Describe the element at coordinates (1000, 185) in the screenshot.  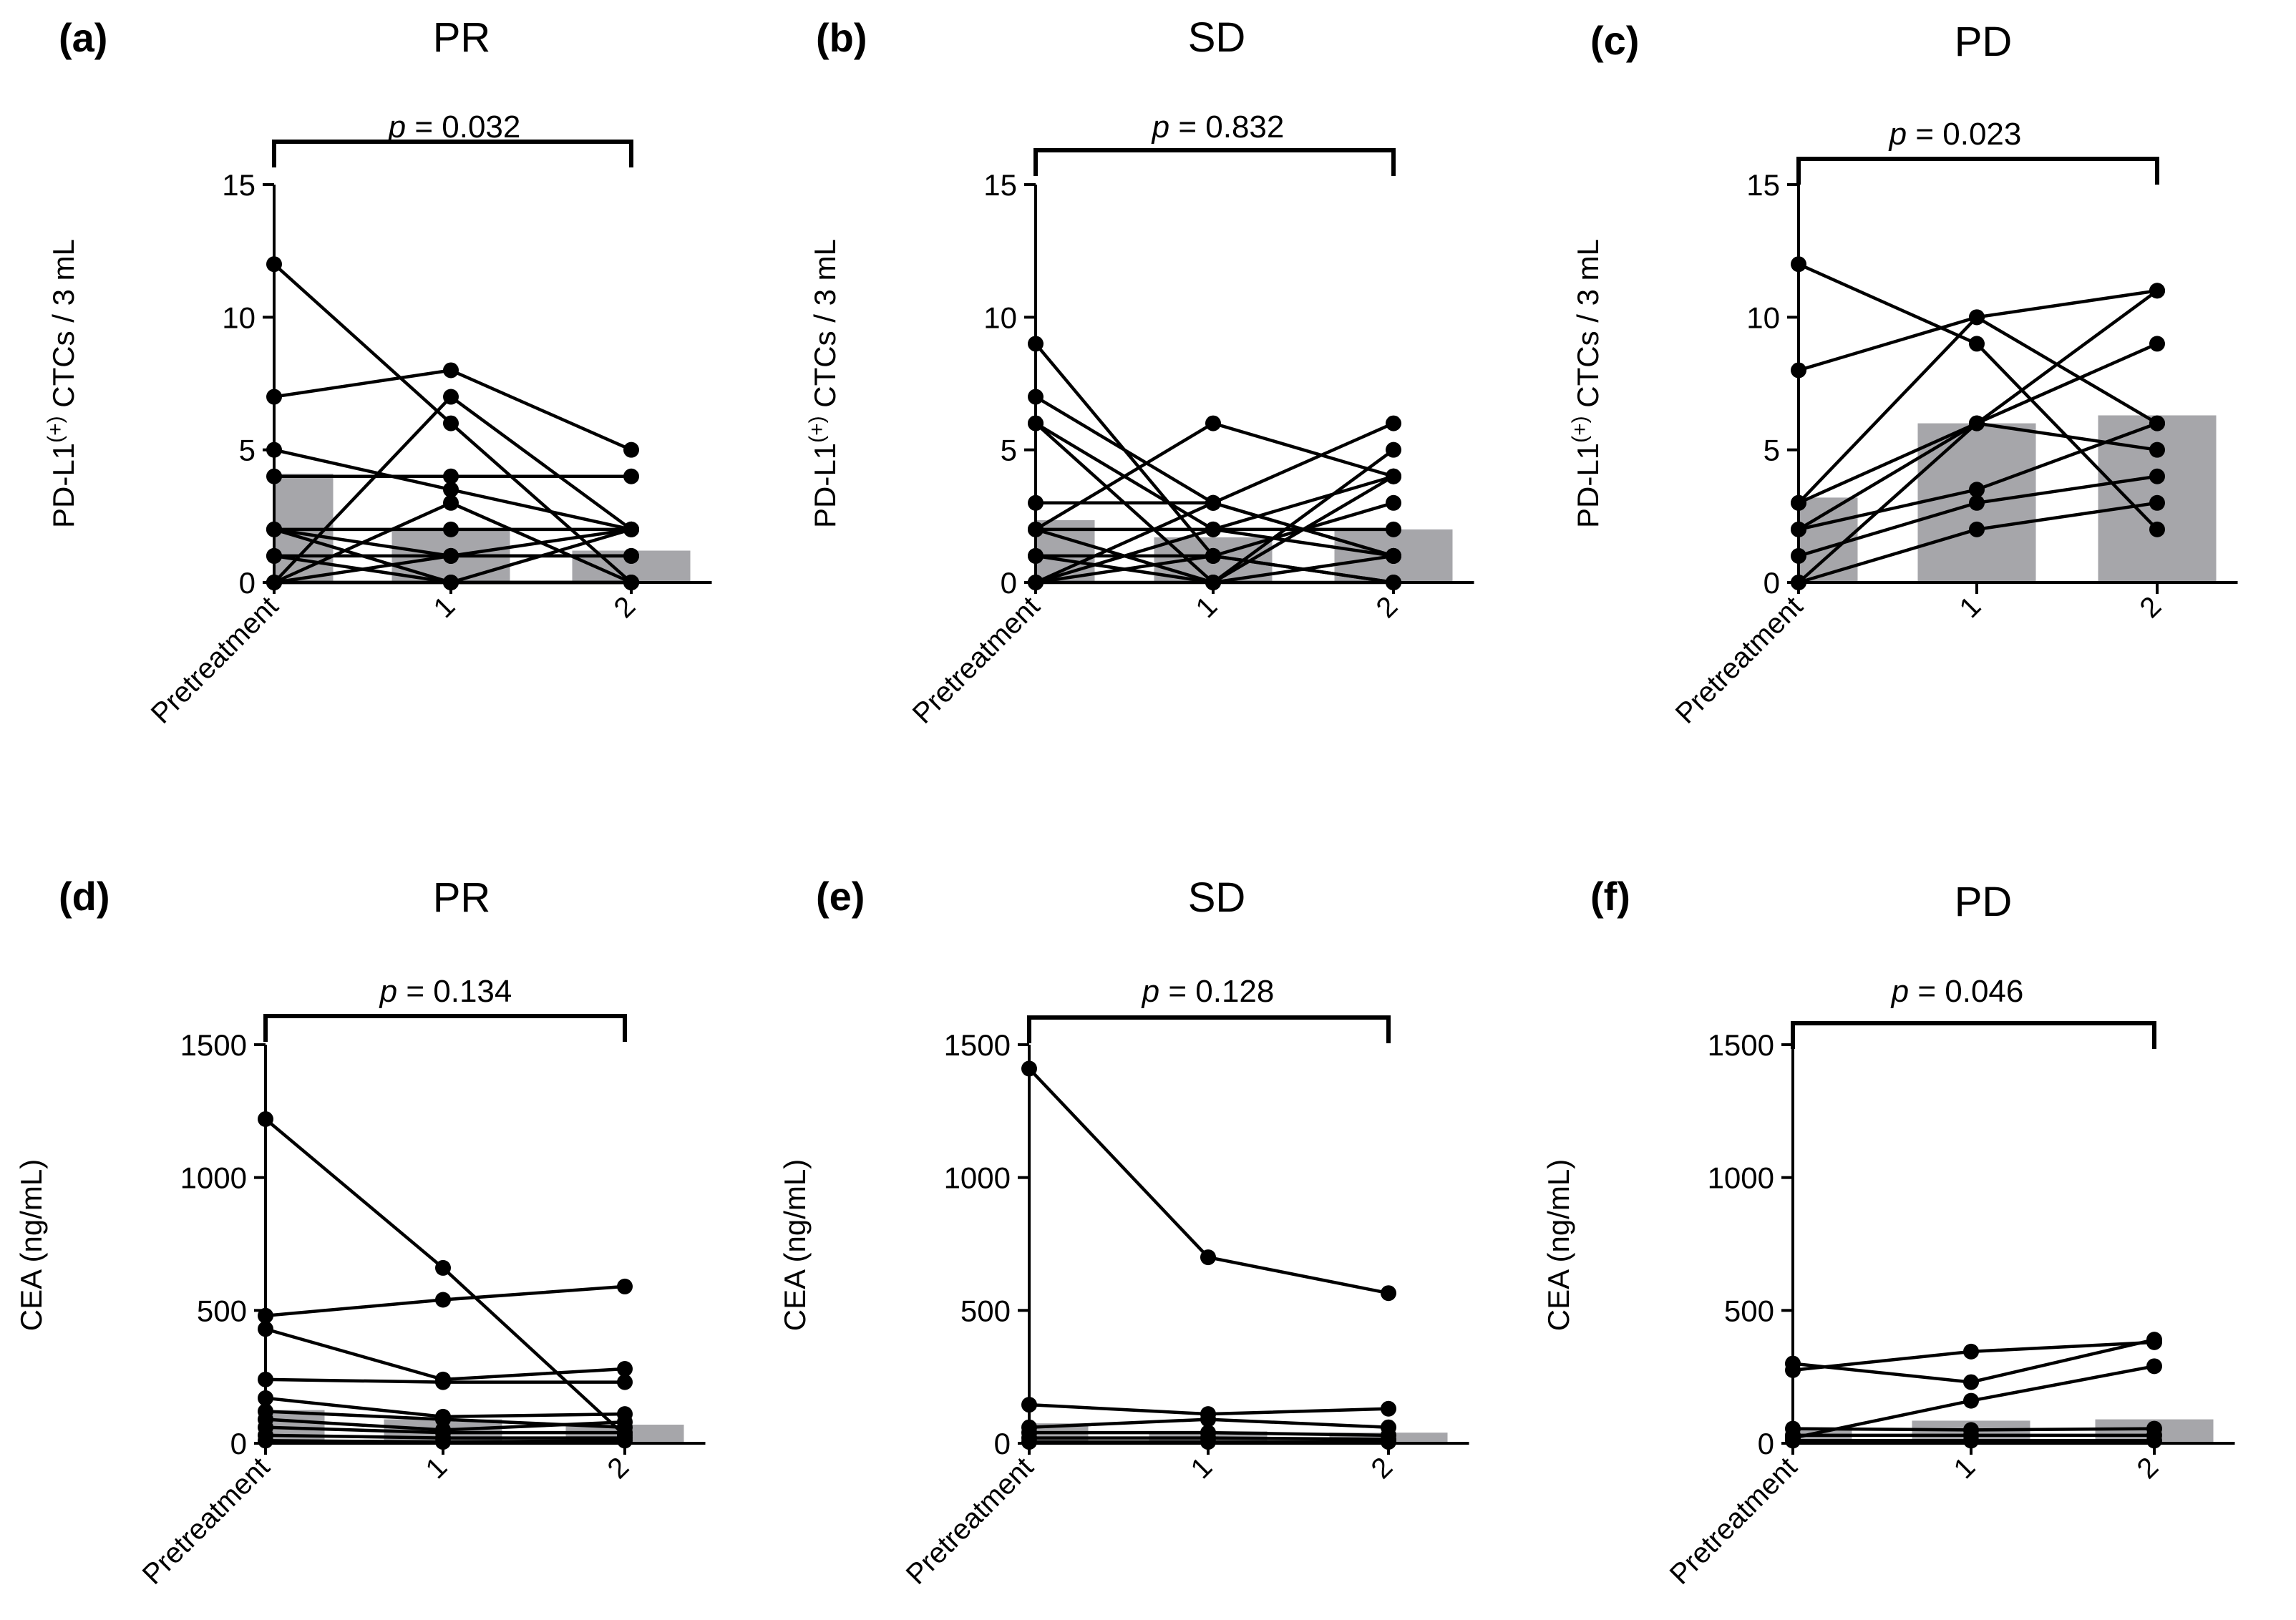
I see `y-tick-label: 15` at that location.